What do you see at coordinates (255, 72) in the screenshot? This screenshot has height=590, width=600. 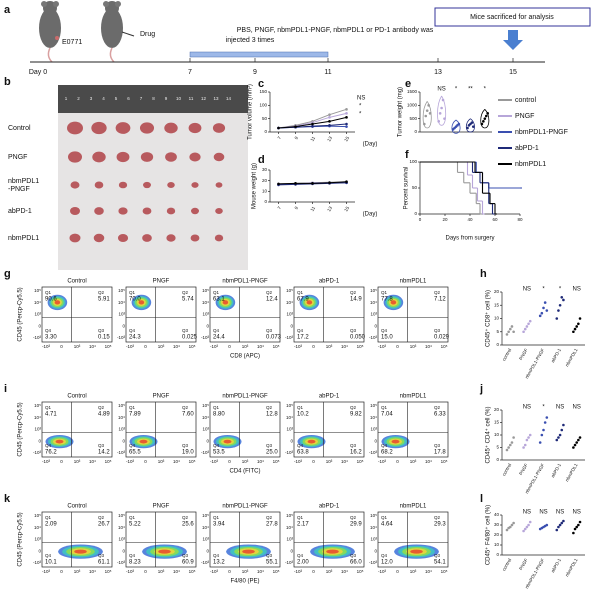 I see `day-label: 9` at bounding box center [255, 72].